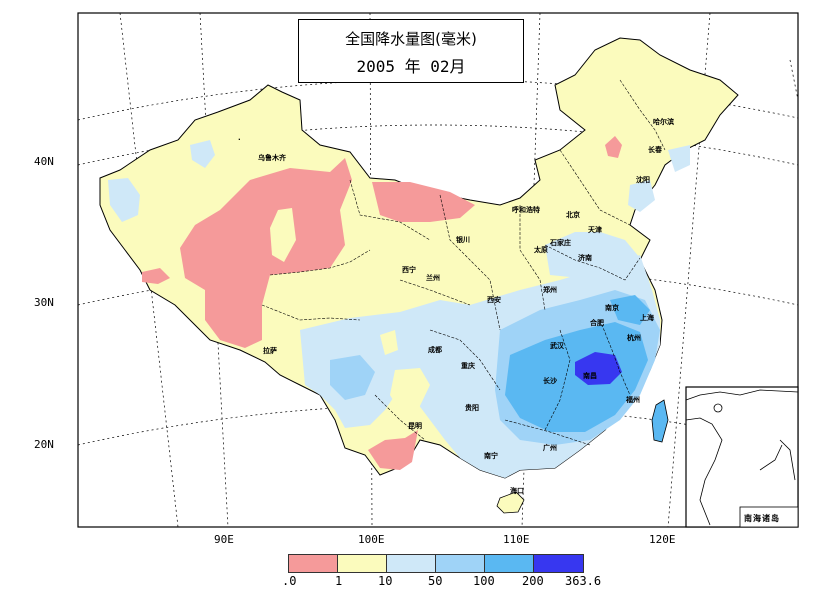  Describe the element at coordinates (643, 179) in the screenshot. I see `svg-text: 沈阳` at that location.